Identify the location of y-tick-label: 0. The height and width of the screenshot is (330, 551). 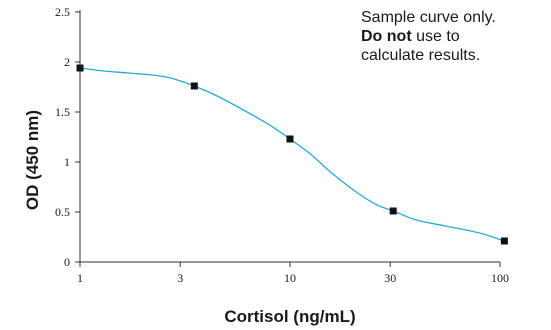
(67, 262).